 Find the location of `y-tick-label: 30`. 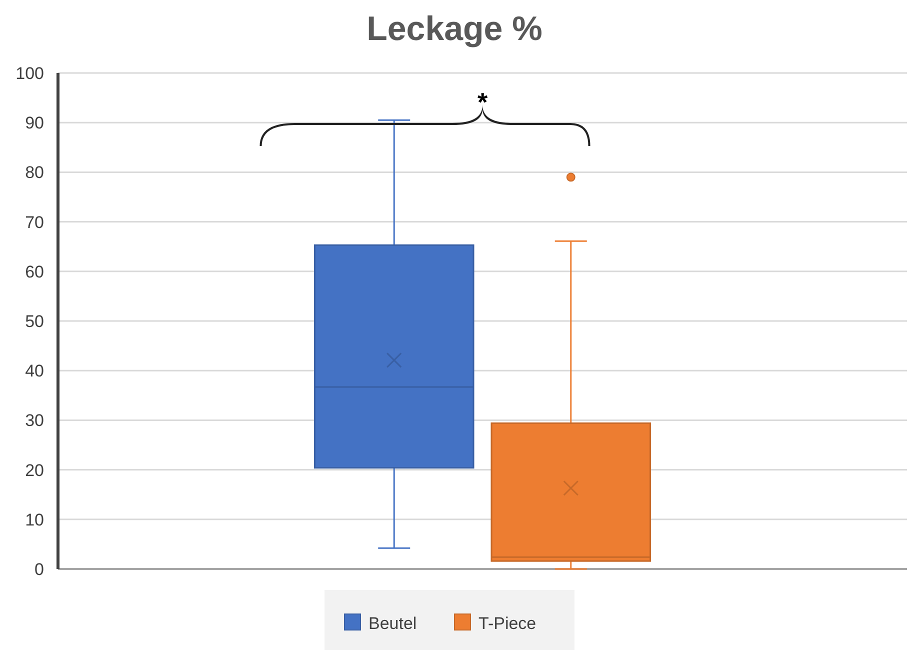

y-tick-label: 30 is located at coordinates (34, 420).